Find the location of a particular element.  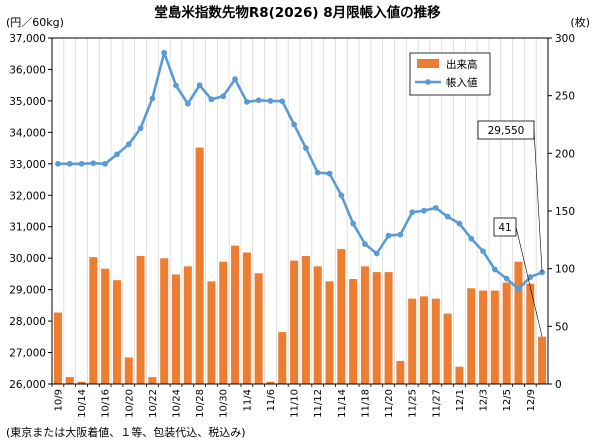

left-tick-label: 35,000 is located at coordinates (27, 102).